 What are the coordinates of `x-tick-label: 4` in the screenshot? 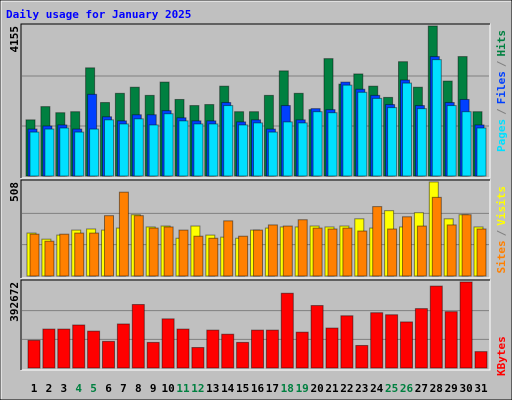 It's located at (78, 388).